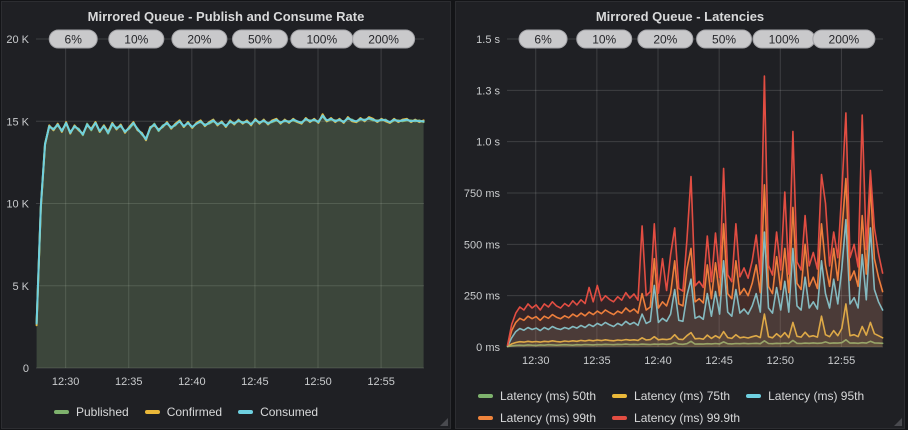  I want to click on y-tick-label: 1.0 s, so click(488, 143).